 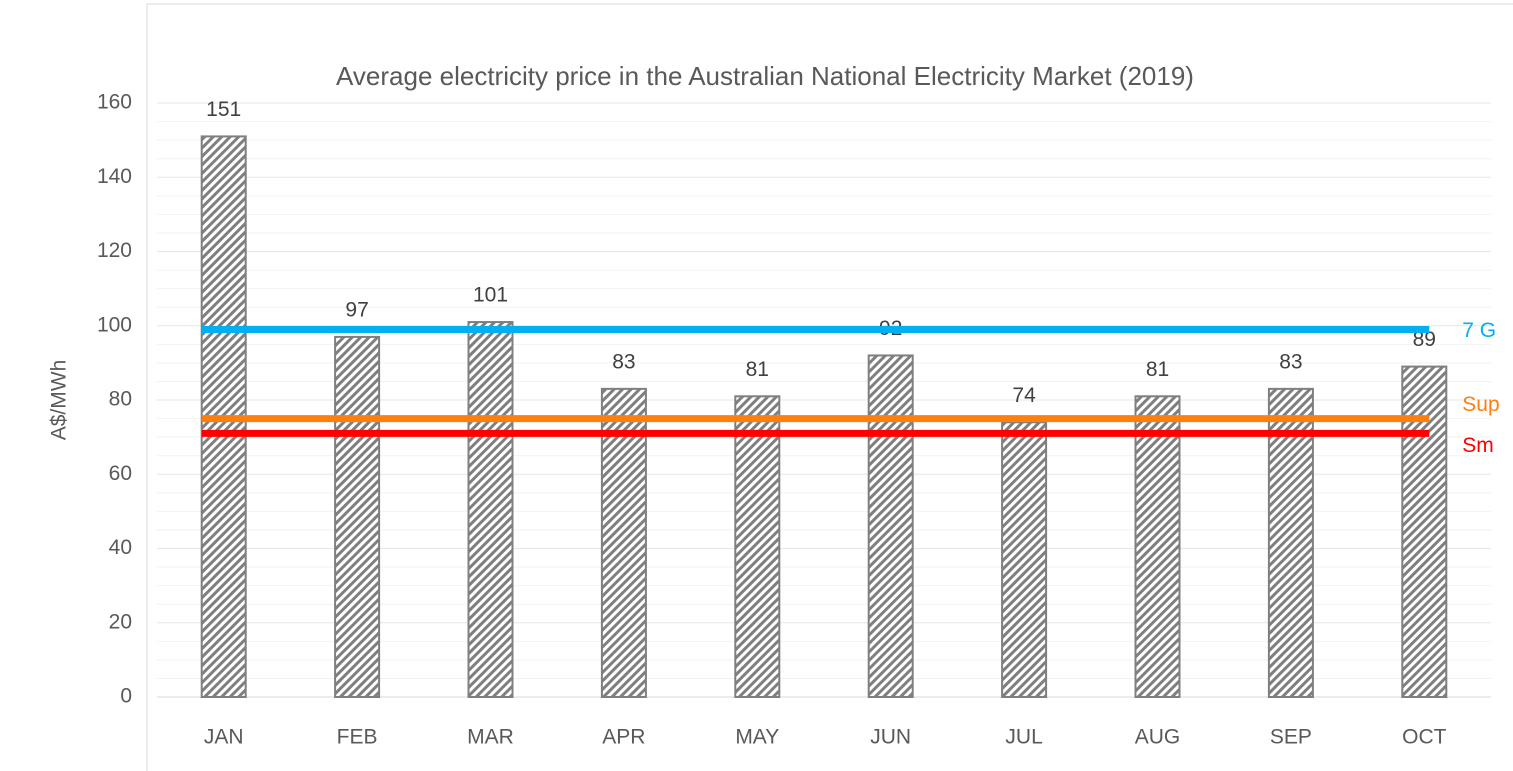 What do you see at coordinates (356, 309) in the screenshot?
I see `data-label: 97` at bounding box center [356, 309].